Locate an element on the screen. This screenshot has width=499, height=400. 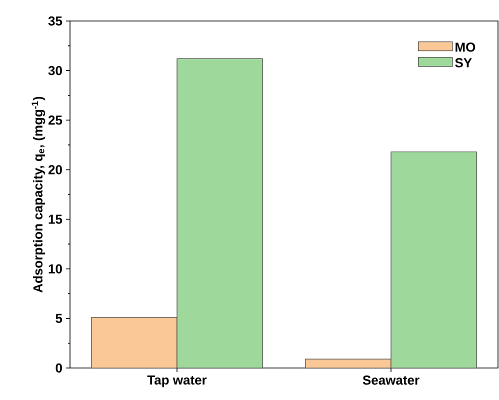
x-tick-label: Seawater is located at coordinates (391, 380).